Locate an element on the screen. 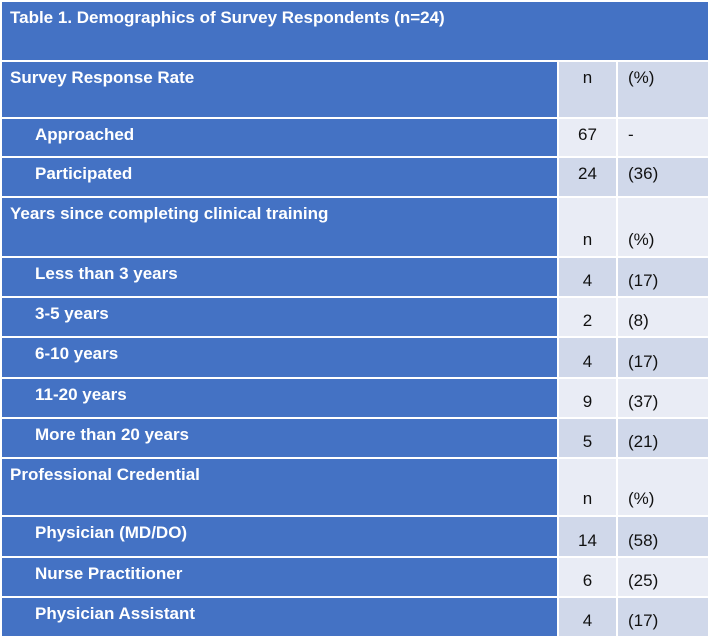  row-label: Physician (MD/DO) is located at coordinates (279, 536).